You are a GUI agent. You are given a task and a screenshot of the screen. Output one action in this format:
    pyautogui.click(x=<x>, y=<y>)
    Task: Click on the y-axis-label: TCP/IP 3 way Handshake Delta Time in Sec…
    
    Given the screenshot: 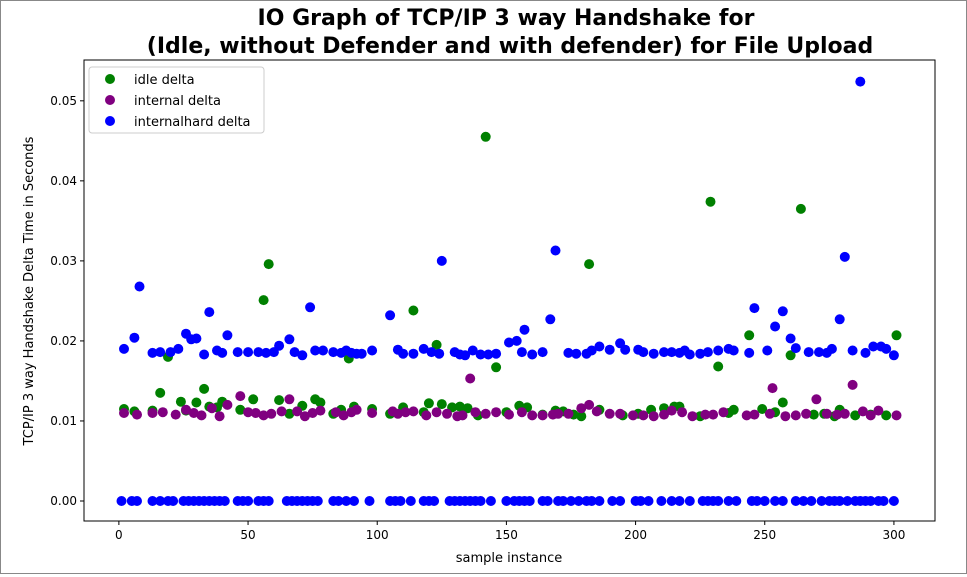 What is the action you would take?
    pyautogui.click(x=29, y=291)
    